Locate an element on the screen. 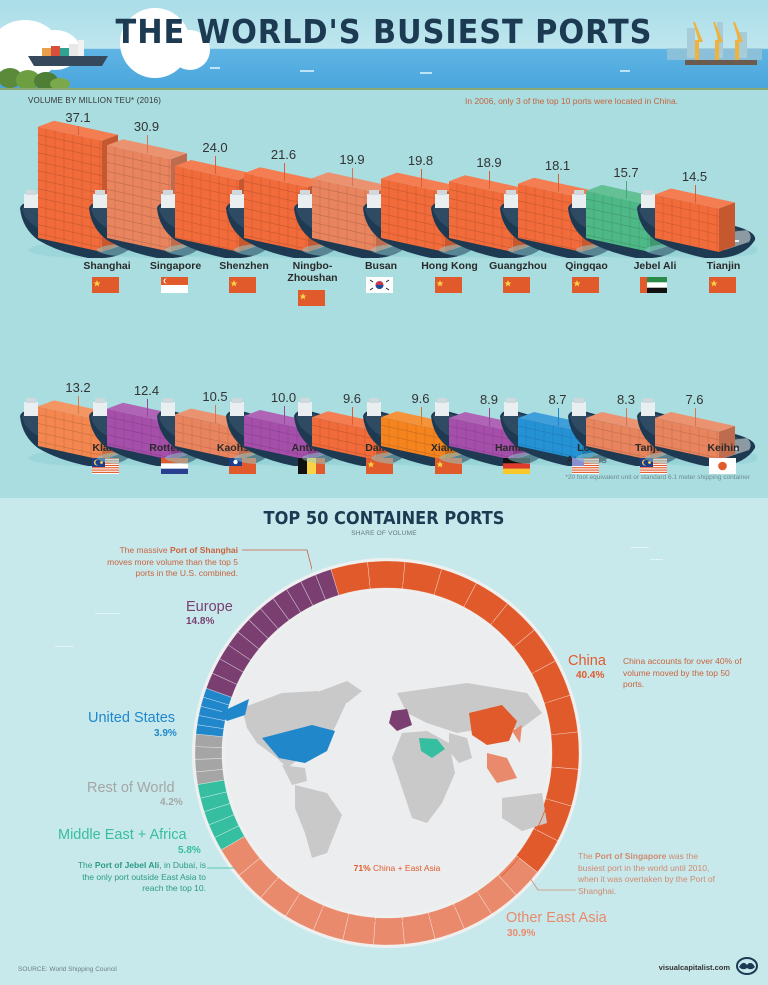  port-name: Tianjin is located at coordinates (723, 266).